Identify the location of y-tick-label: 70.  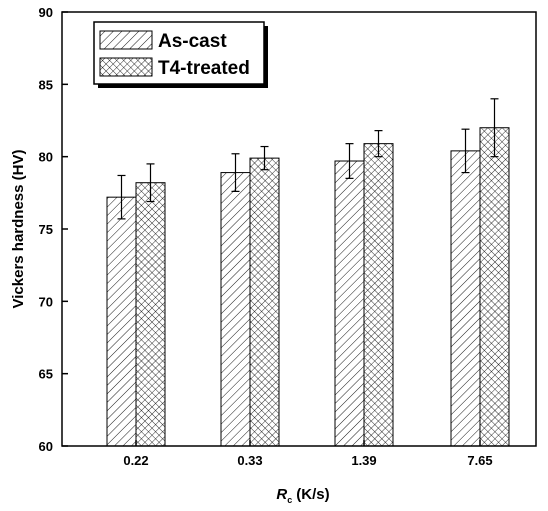
(46, 301).